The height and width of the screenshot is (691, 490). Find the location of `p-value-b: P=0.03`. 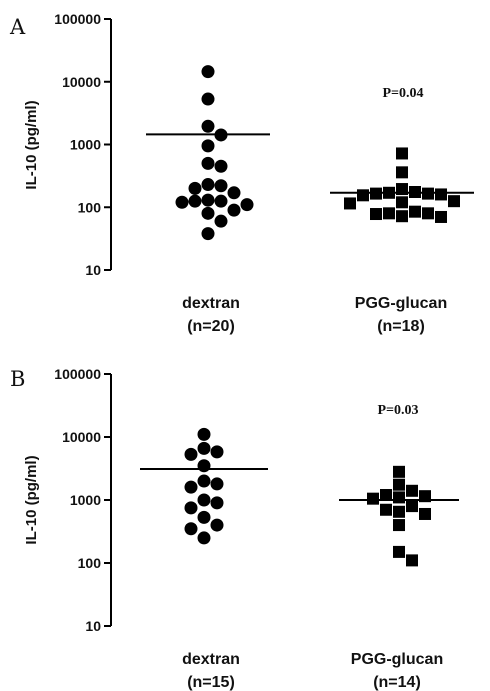

p-value-b: P=0.03 is located at coordinates (397, 410).